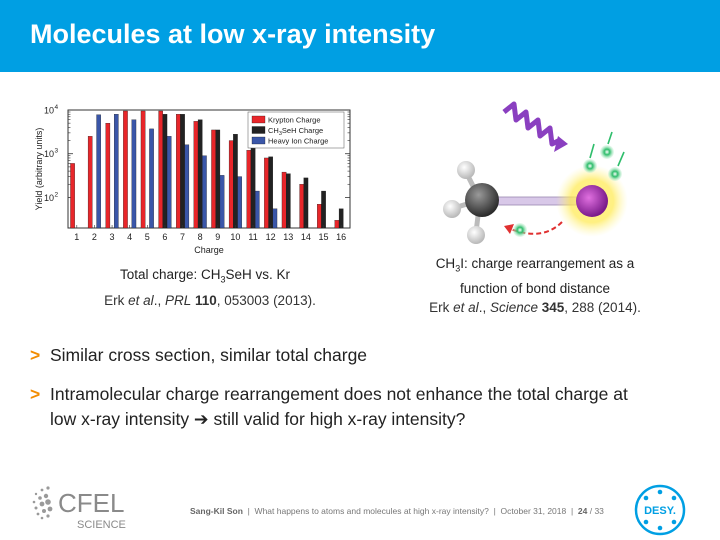 This screenshot has height=540, width=720. I want to click on left-caption-text: Total charge: CH, so click(170, 274).